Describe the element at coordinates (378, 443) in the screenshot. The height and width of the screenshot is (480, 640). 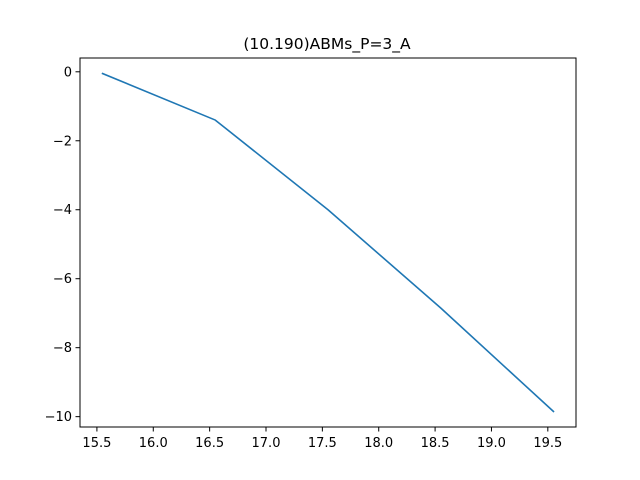
I see `x-tick-label: 18.0` at that location.